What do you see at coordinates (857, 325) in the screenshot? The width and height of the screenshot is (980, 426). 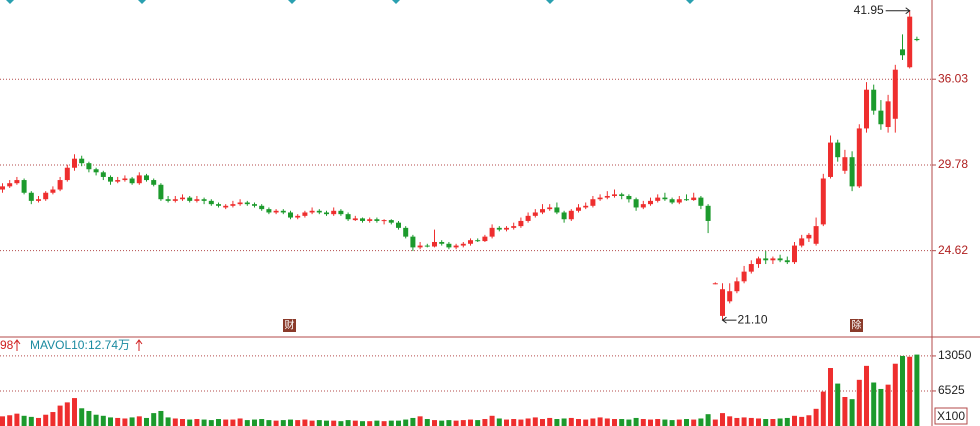 I see `event-marker: 除` at bounding box center [857, 325].